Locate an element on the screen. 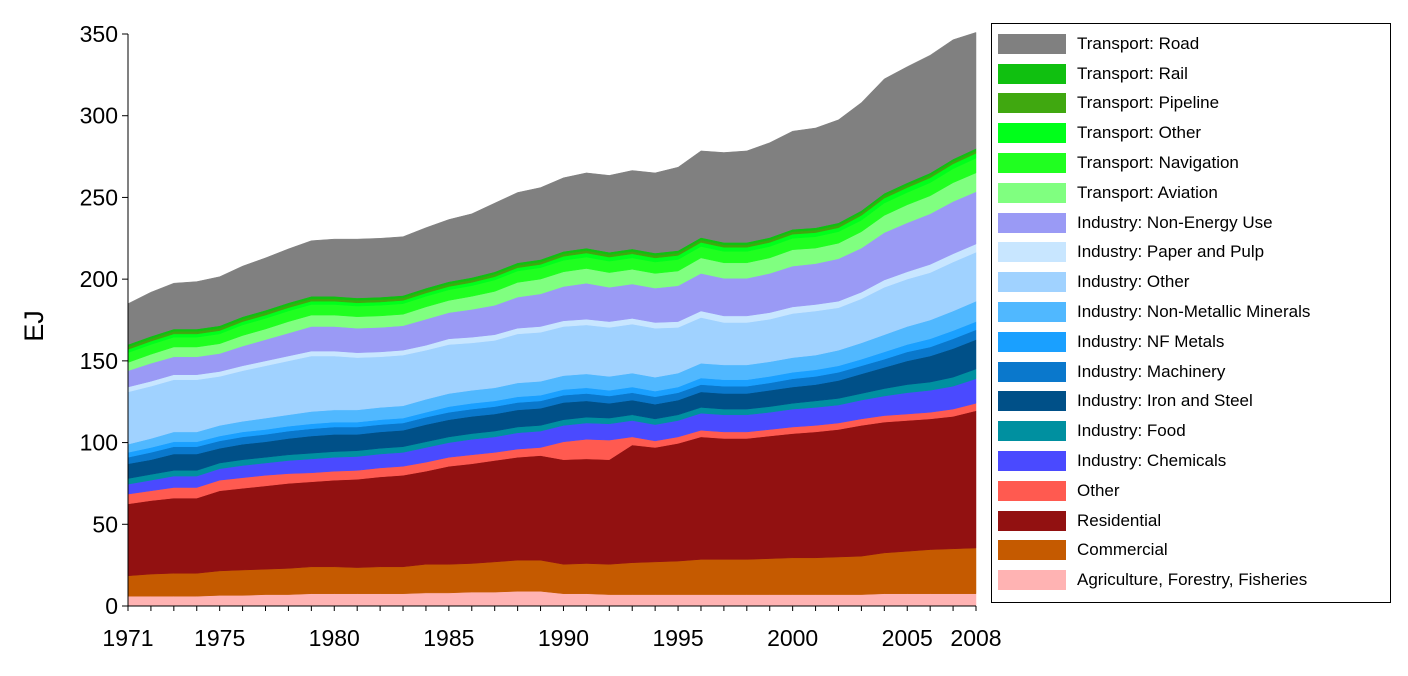  legend-label: Agriculture, Forestry, Fisheries is located at coordinates (1192, 580).